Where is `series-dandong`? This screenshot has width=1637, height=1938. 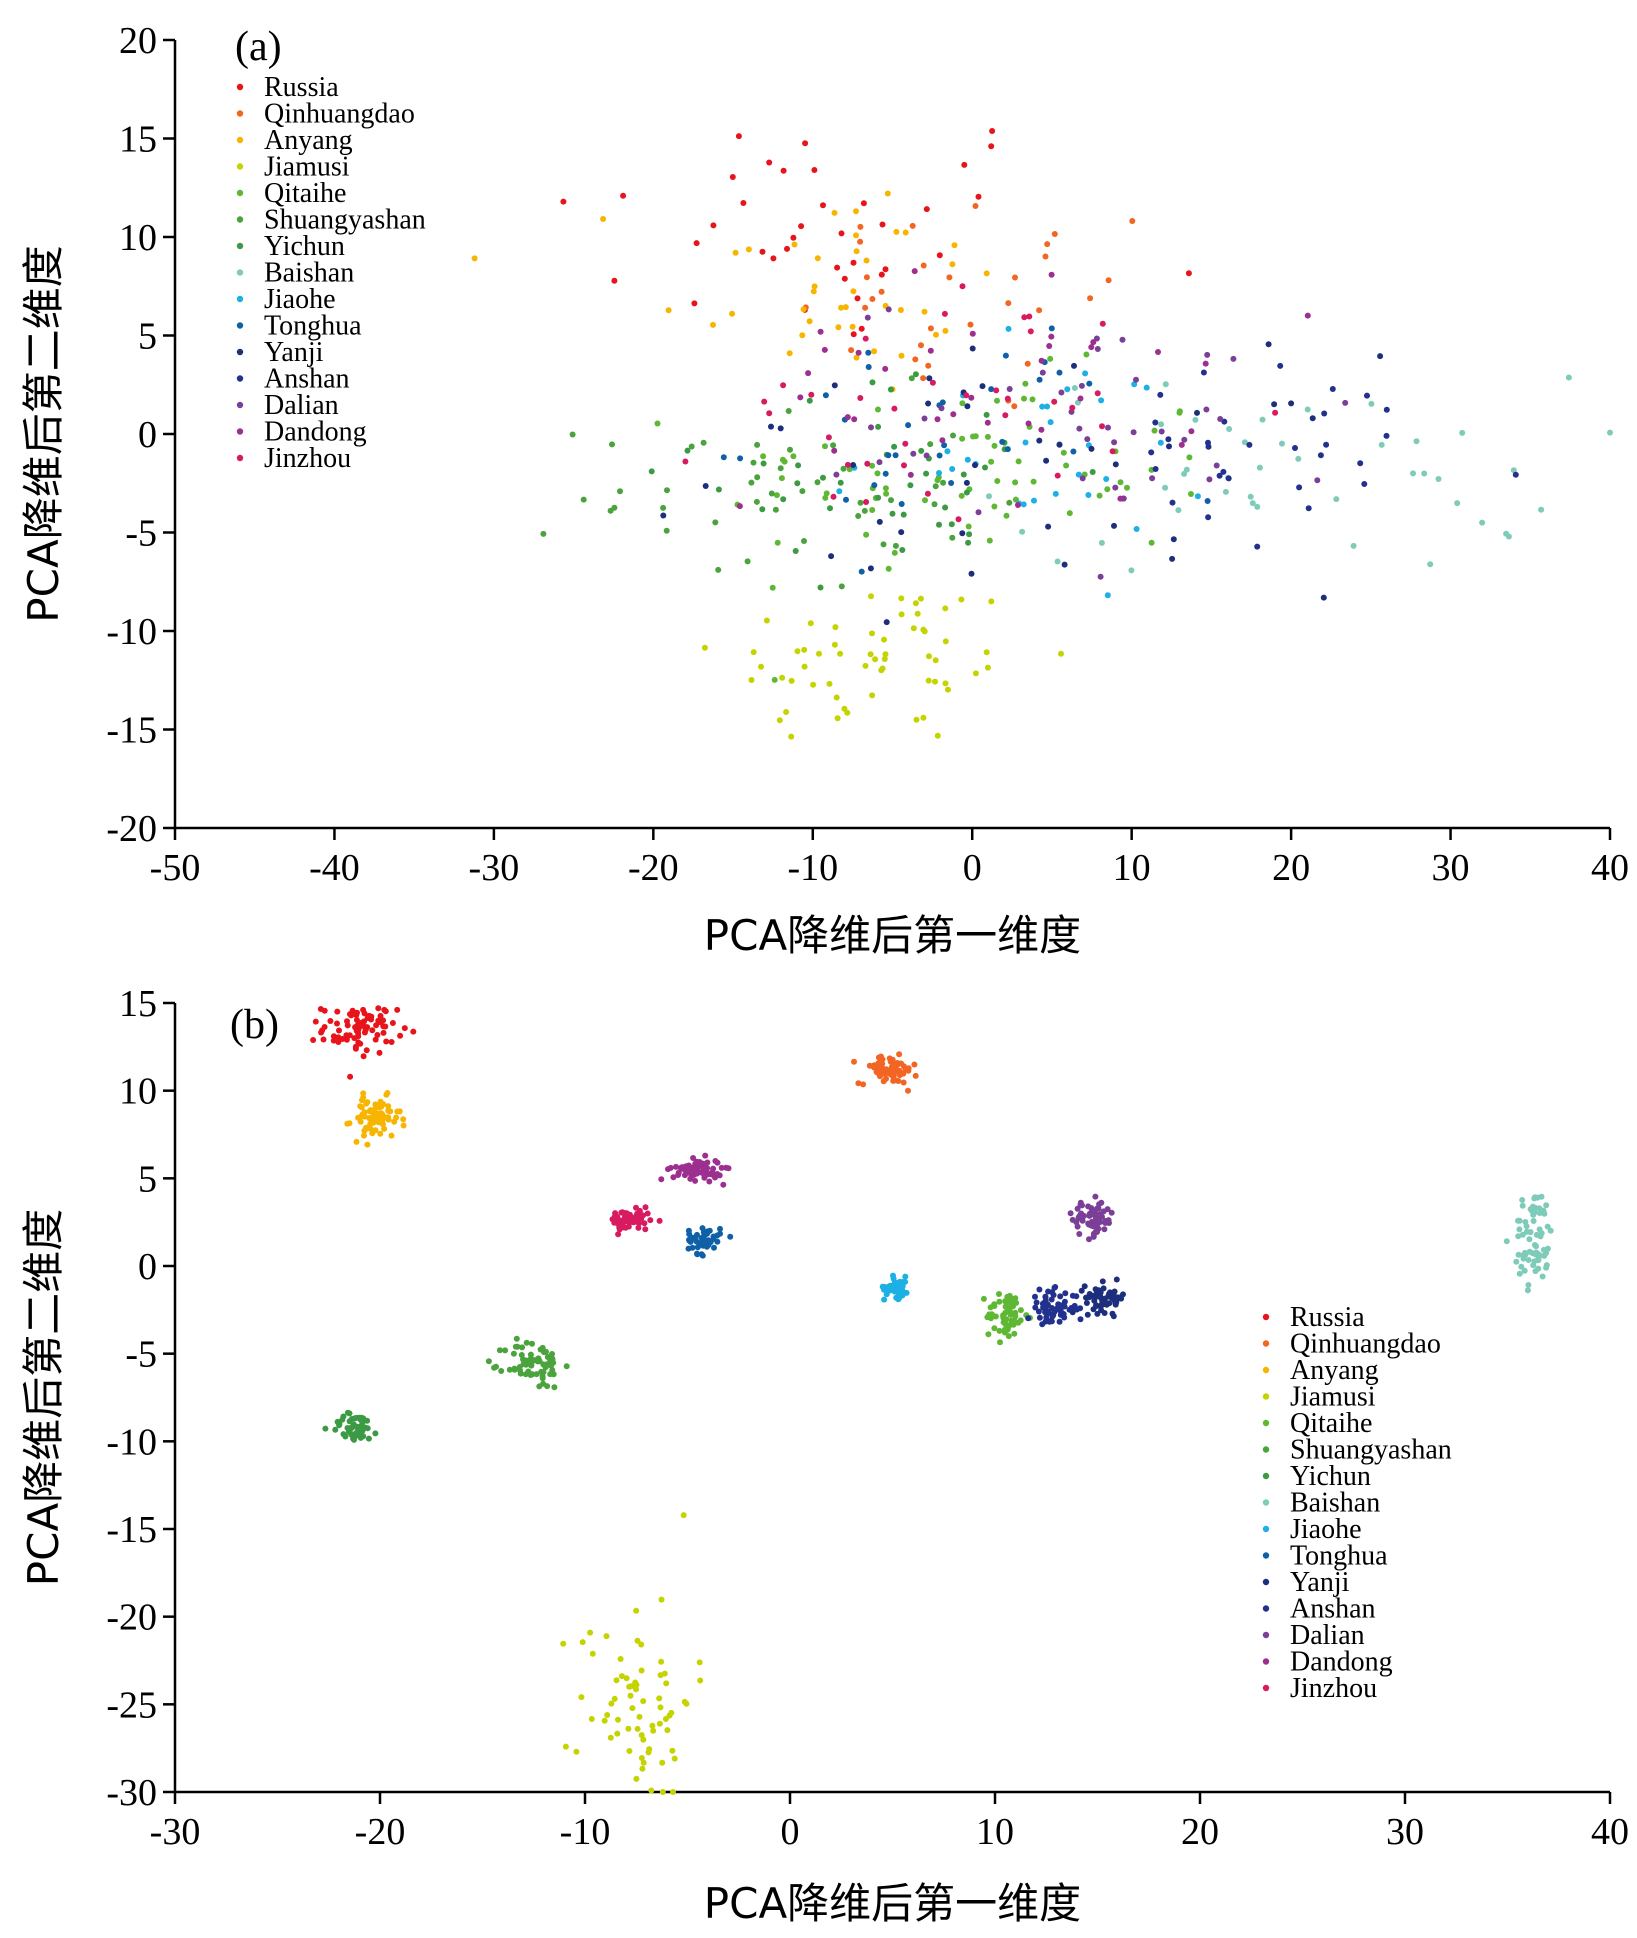 series-dandong is located at coordinates (1023, 389).